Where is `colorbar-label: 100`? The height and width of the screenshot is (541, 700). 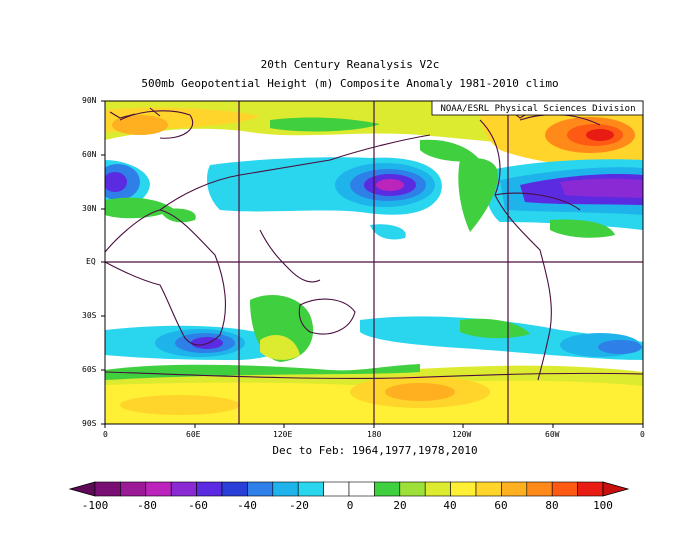 colorbar-label: 100 is located at coordinates (603, 505).